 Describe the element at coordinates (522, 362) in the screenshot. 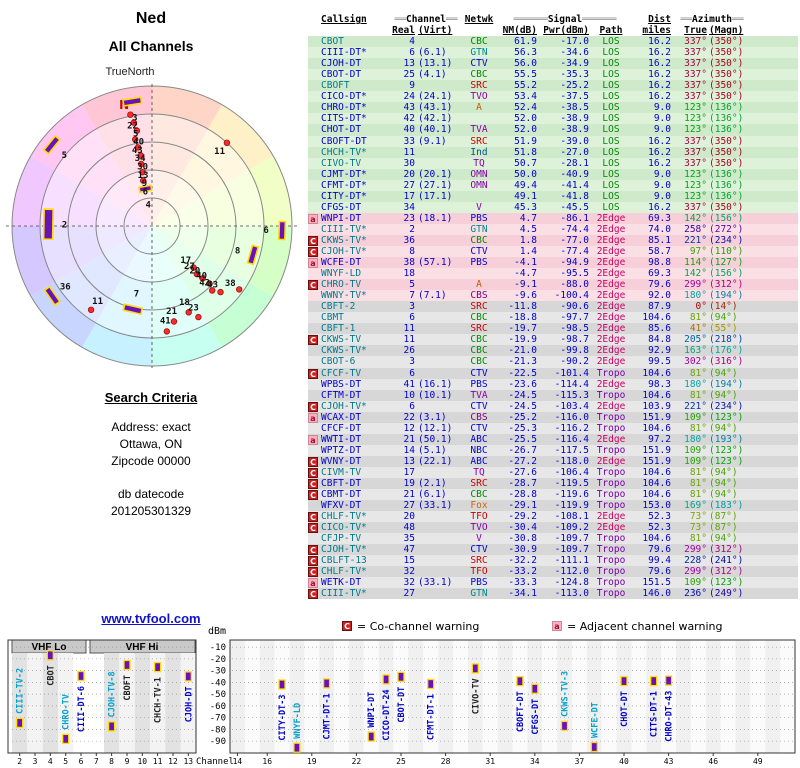

I see `cell-nm: -21.3` at that location.